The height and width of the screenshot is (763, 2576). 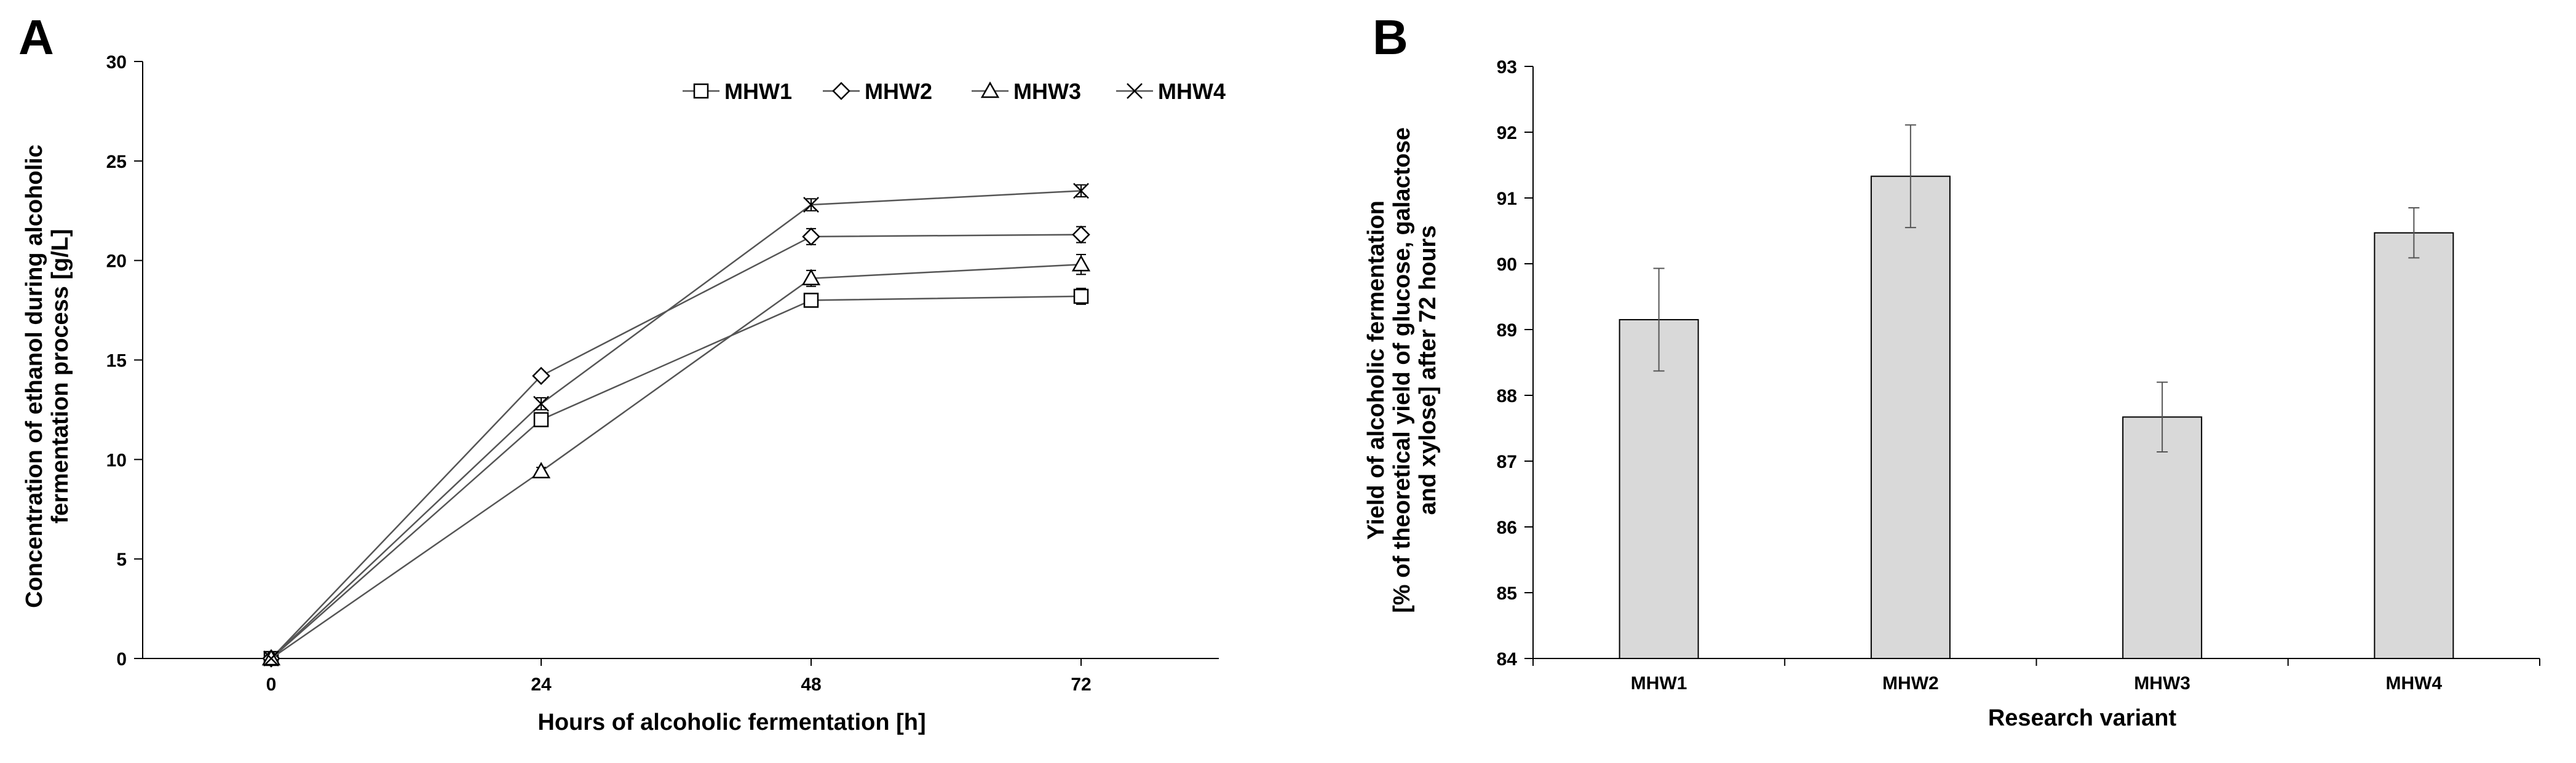 What do you see at coordinates (1507, 462) in the screenshot?
I see `panel-b-y-tick-label: 87` at bounding box center [1507, 462].